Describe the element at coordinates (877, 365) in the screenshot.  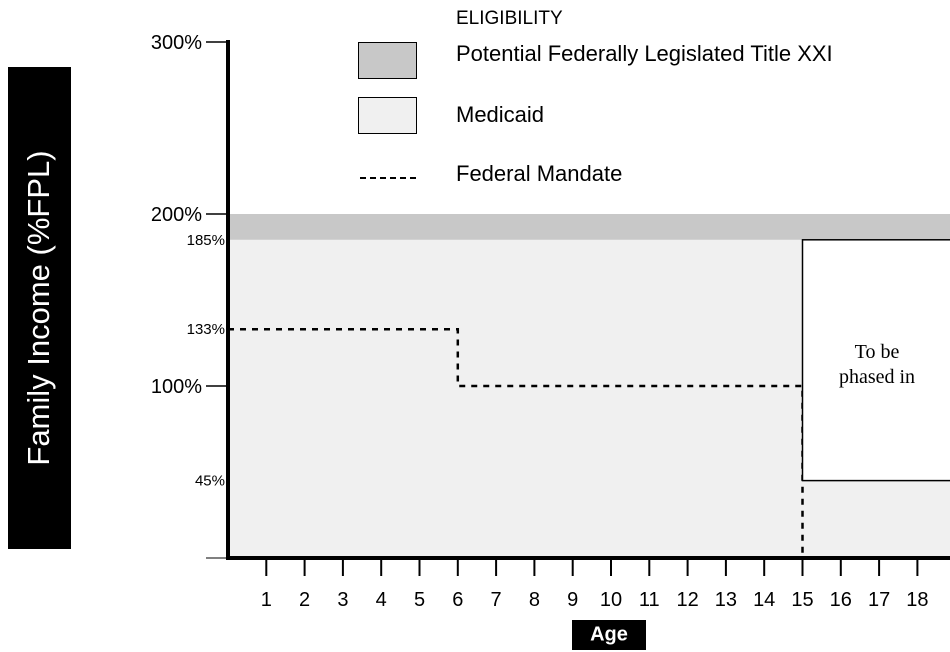
I see `phase-in-note: To be phased in` at that location.